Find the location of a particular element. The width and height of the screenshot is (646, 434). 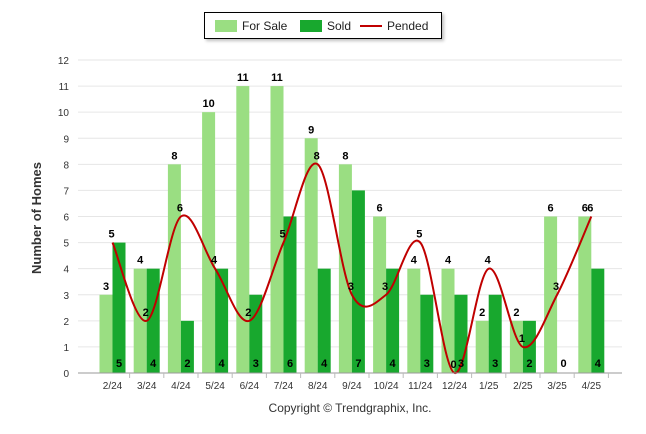

y-tick-label: 0 is located at coordinates (66, 374).